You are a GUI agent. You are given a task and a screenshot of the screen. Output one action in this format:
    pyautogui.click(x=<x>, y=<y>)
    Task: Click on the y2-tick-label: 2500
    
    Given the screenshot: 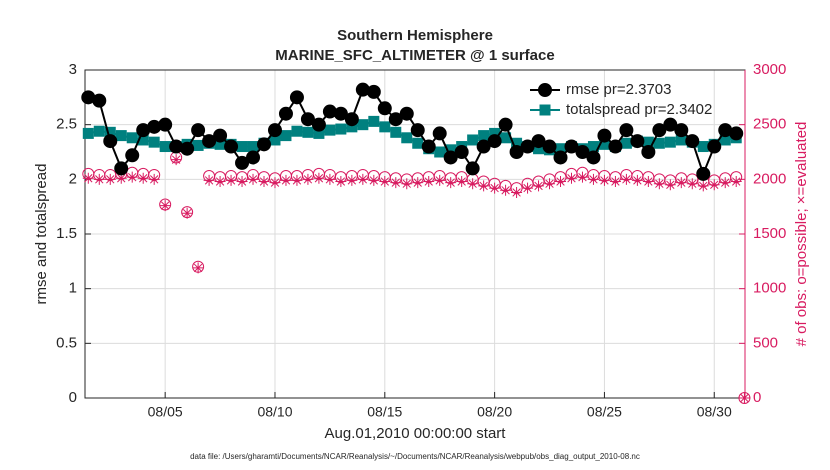 What is the action you would take?
    pyautogui.click(x=769, y=124)
    